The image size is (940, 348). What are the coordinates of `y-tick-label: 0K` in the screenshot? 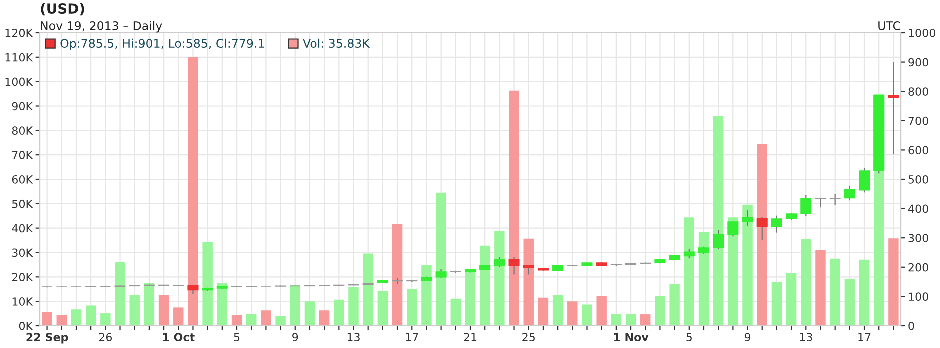 It's located at (26, 326).